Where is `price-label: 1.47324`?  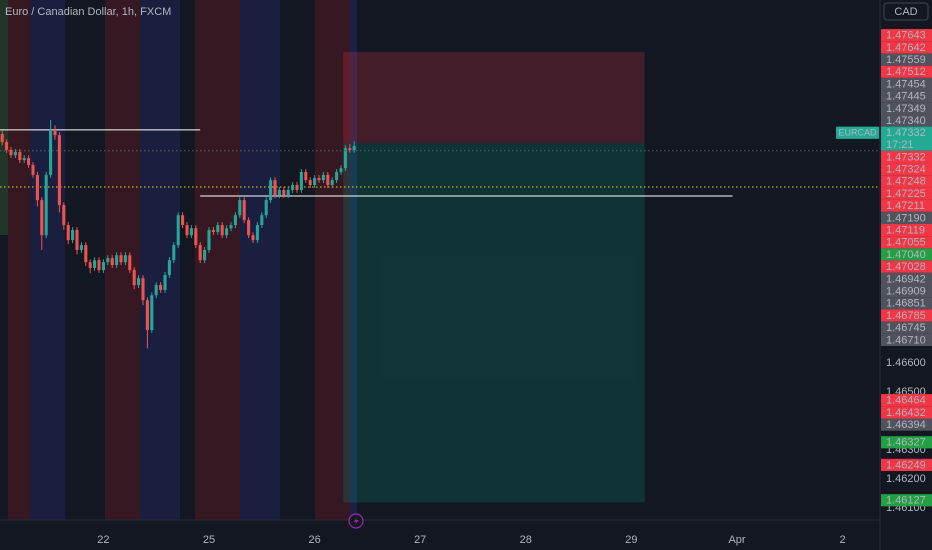 price-label: 1.47324 is located at coordinates (906, 170).